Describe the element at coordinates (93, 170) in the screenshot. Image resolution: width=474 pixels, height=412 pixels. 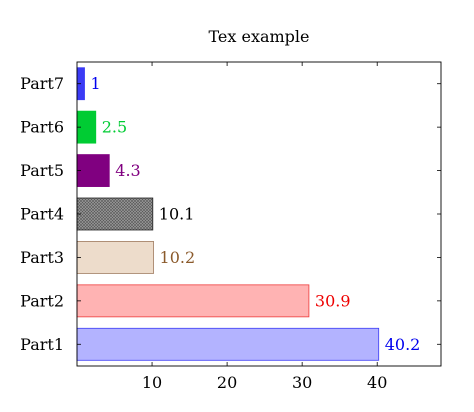
I see `bar-part5` at that location.